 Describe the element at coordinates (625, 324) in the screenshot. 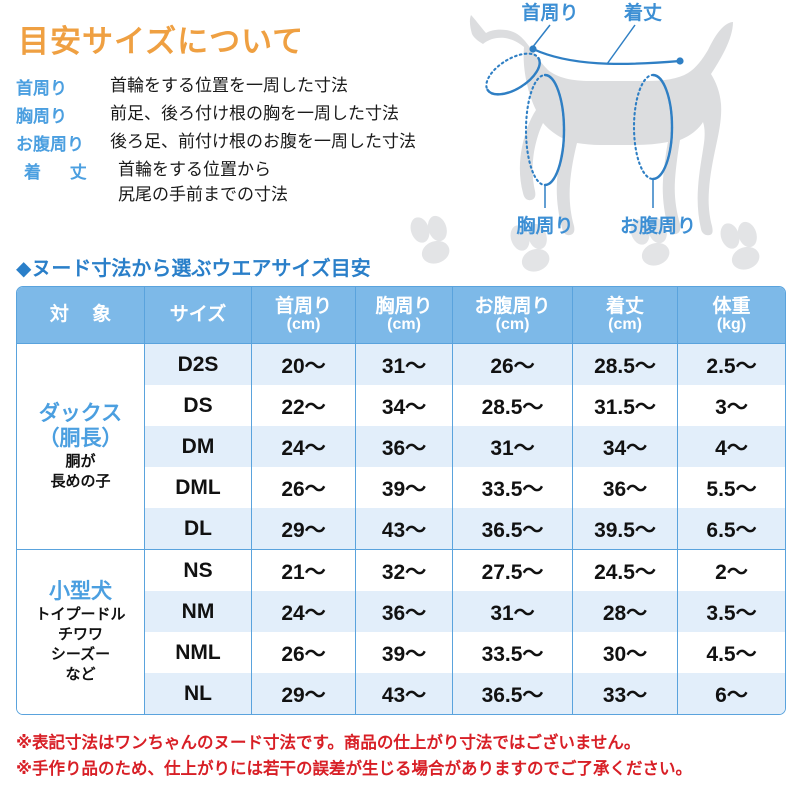

I see `col-header-length-unit: (cm)` at that location.